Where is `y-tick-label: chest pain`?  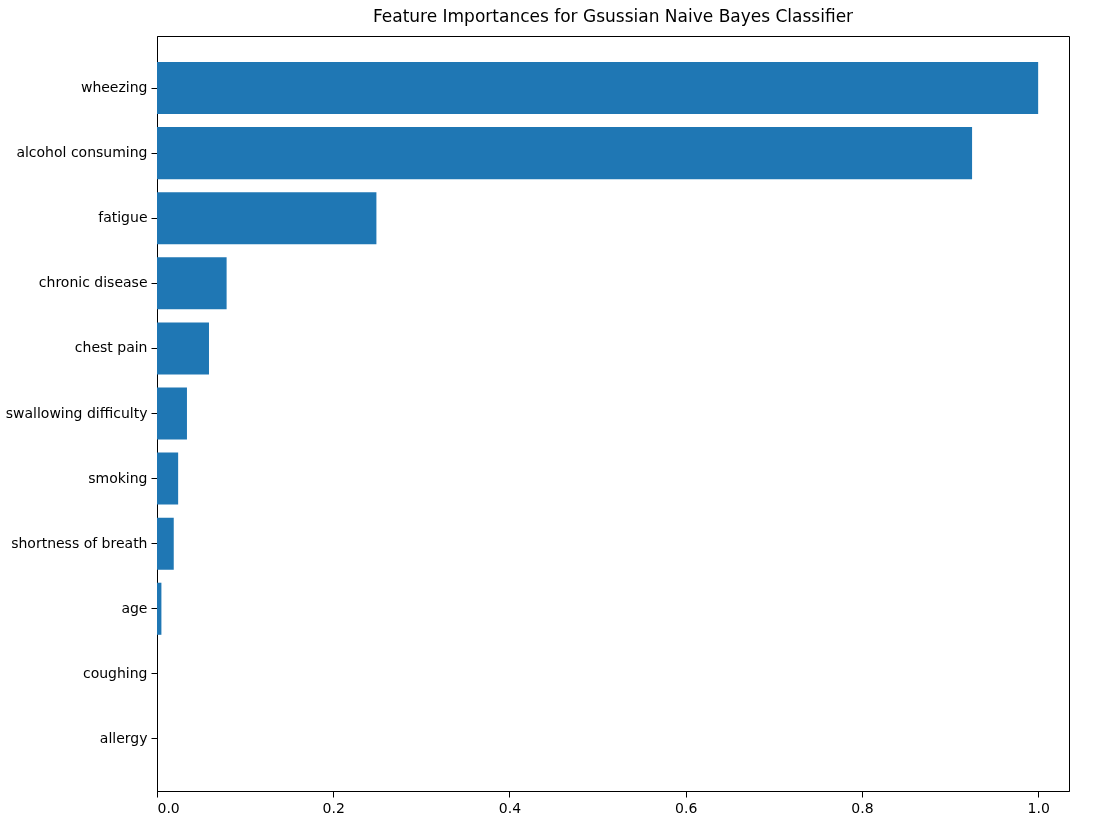
y-tick-label: chest pain is located at coordinates (111, 347).